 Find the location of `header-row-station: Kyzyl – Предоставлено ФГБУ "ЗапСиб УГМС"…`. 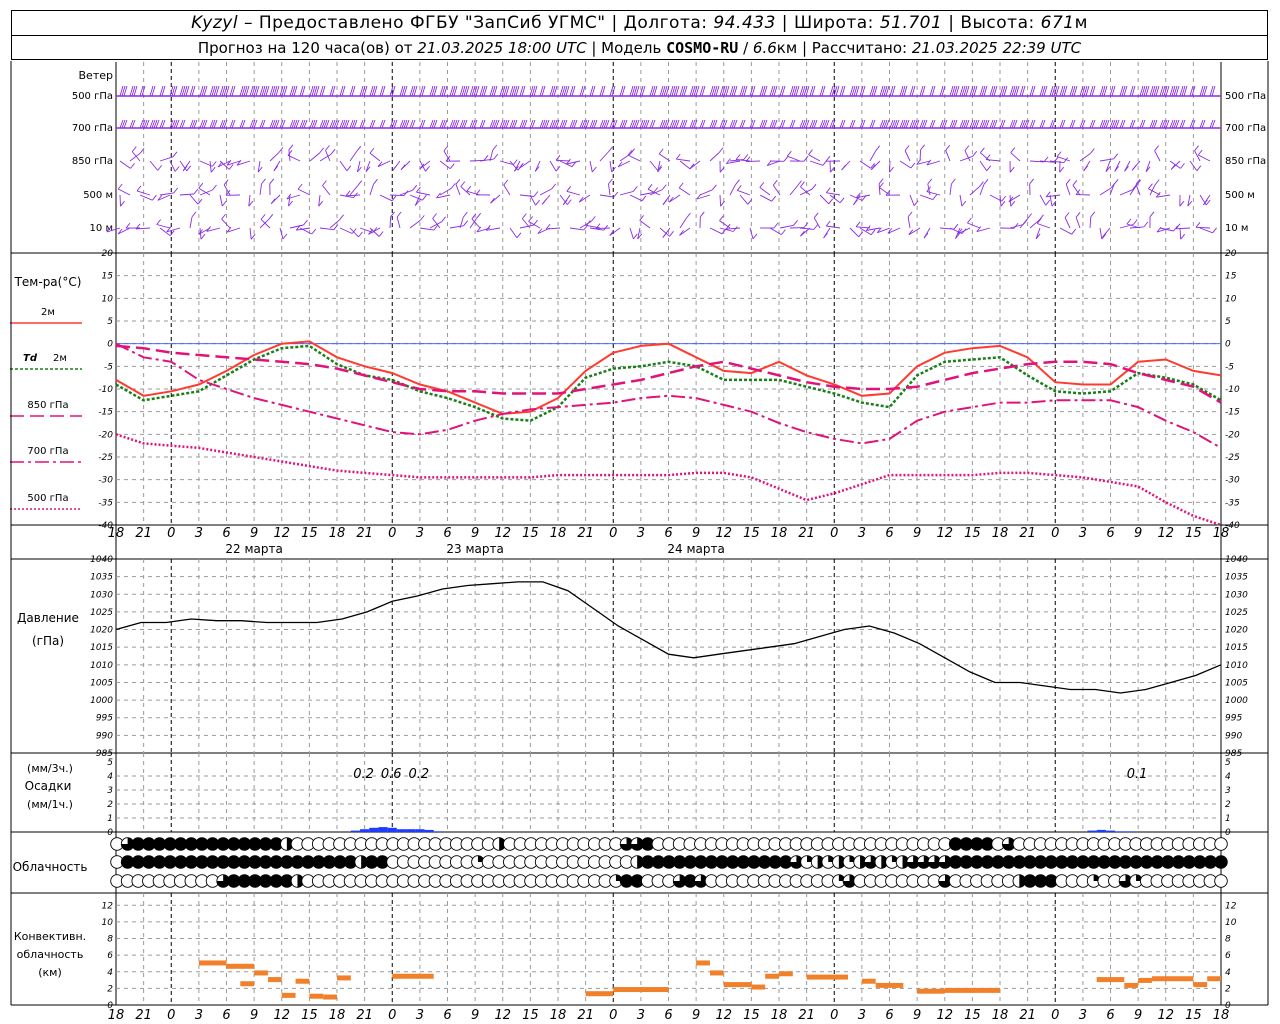

header-row-station: Kyzyl – Предоставлено ФГБУ "ЗапСиб УГМС"… is located at coordinates (639, 23).